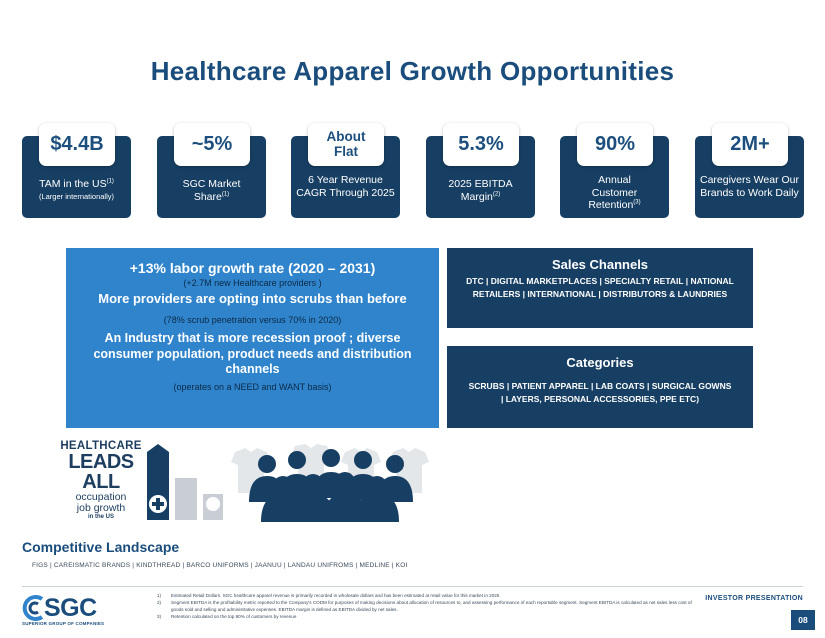  What do you see at coordinates (803, 620) in the screenshot?
I see `page-number: 08` at bounding box center [803, 620].